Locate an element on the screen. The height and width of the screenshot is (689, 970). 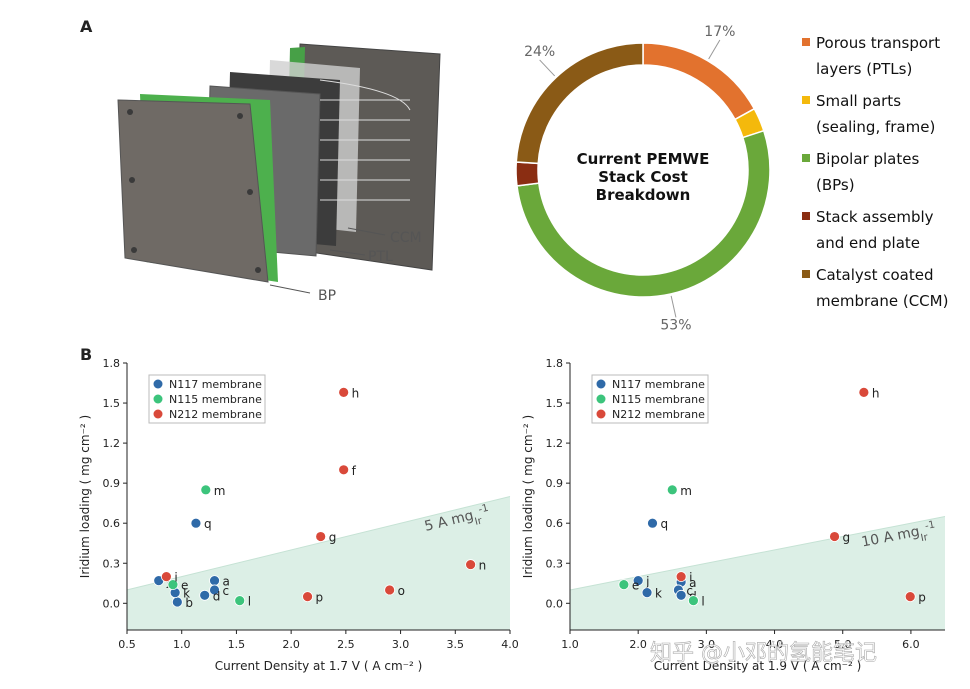
x-tick-label: 5.0 is located at coordinates (843, 644).